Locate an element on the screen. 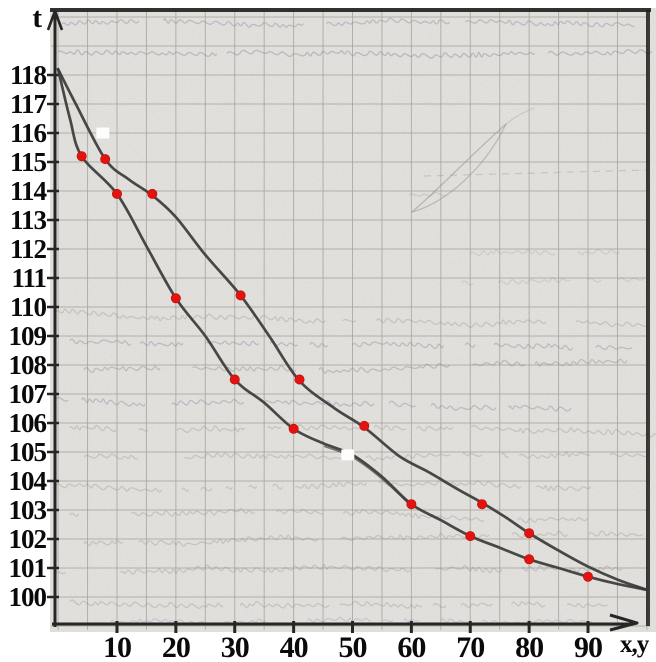 This screenshot has height=662, width=656. x-axis-arrowhead is located at coordinates (624, 622).